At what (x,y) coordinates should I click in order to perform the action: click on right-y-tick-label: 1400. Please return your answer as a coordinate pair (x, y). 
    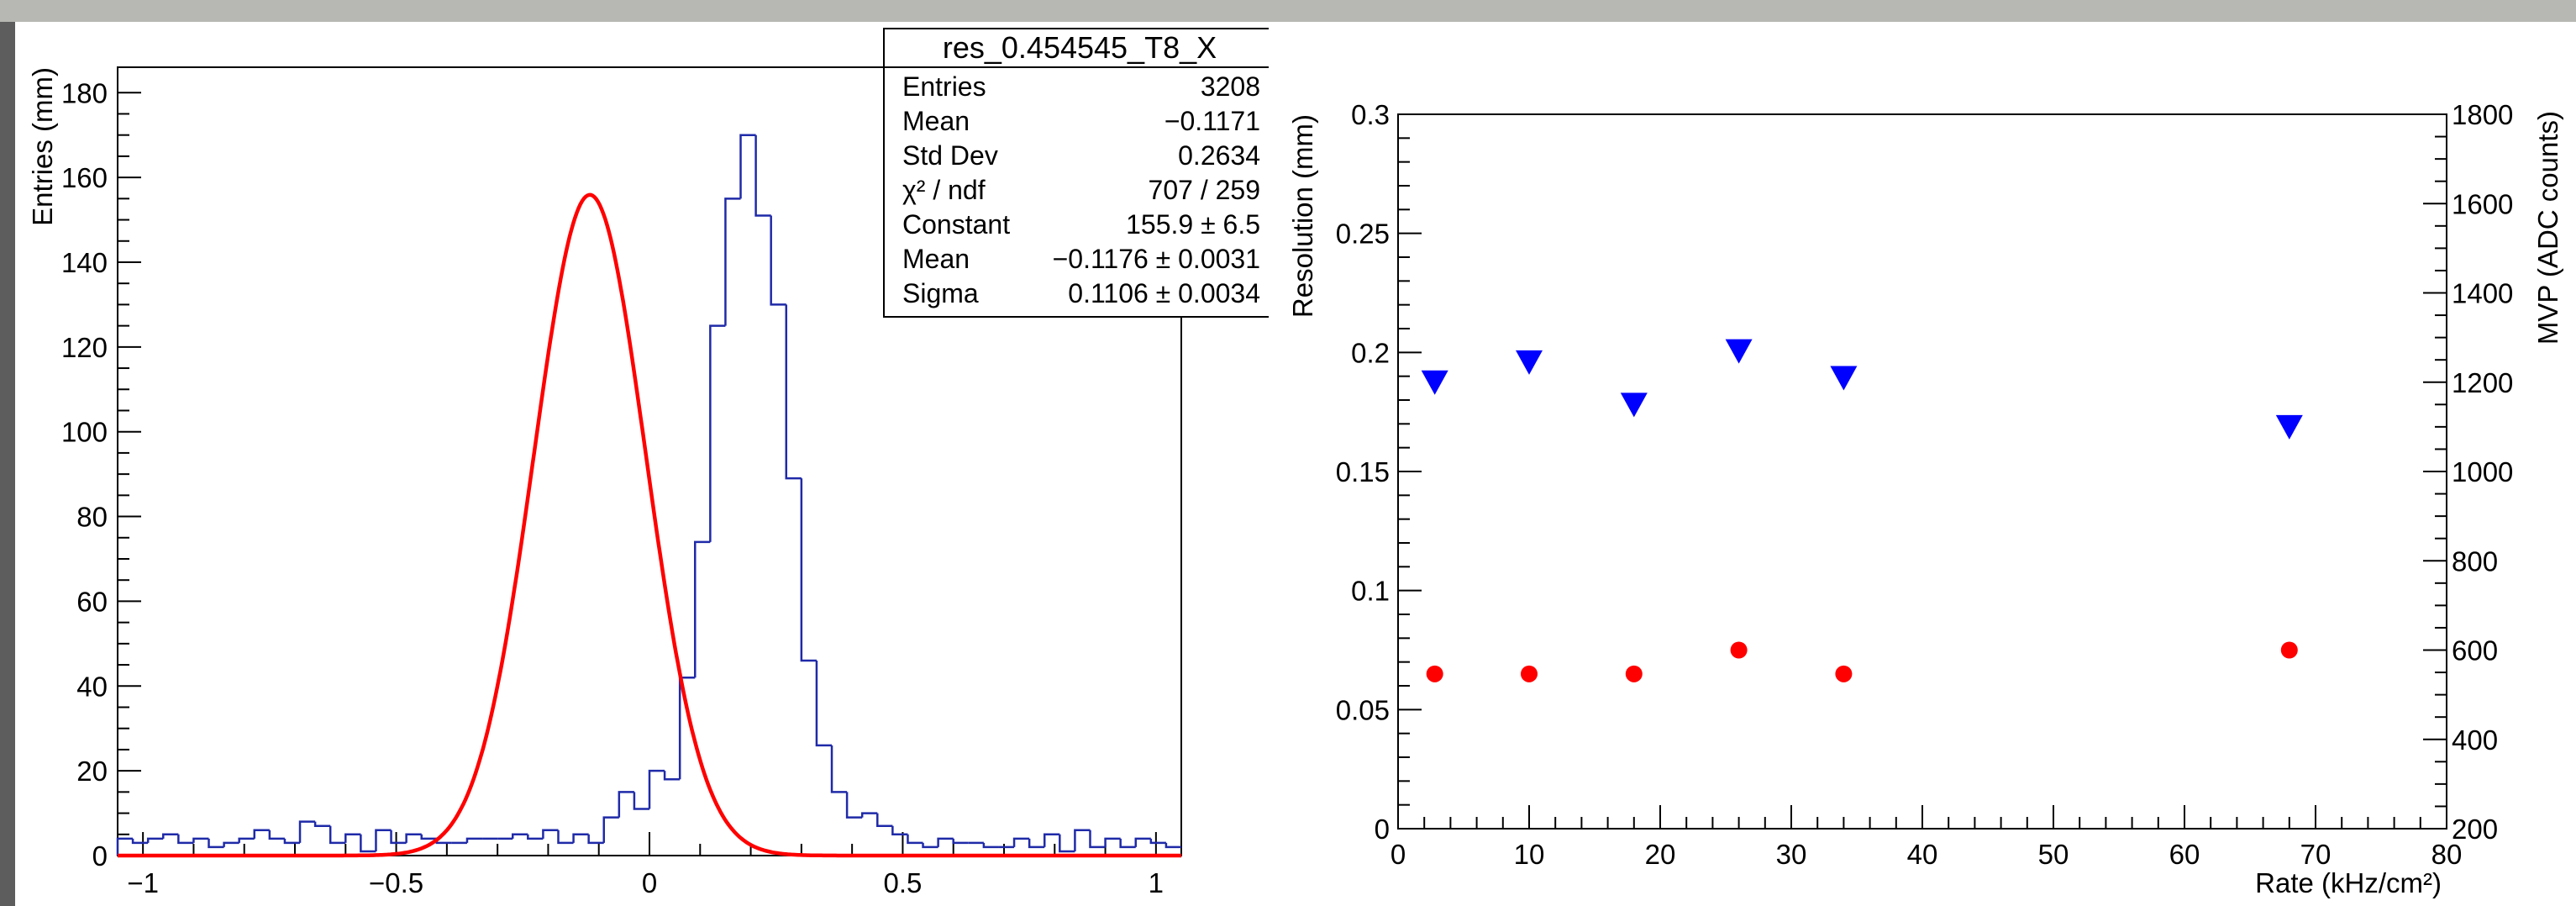
    Looking at the image, I should click on (2482, 293).